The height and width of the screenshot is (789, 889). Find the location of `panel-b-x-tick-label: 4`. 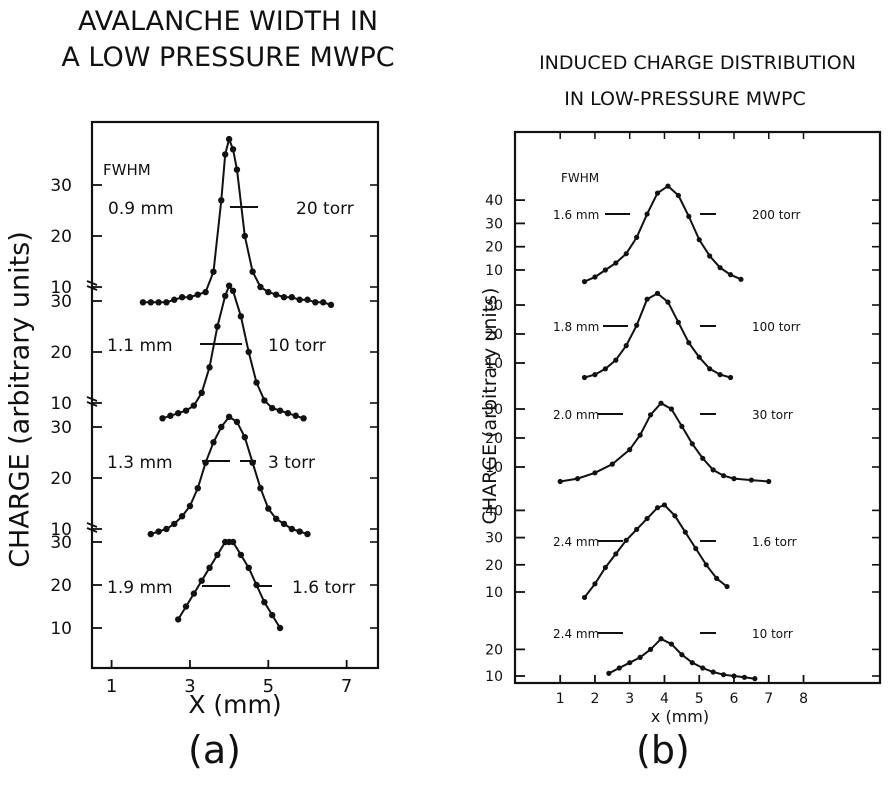

panel-b-x-tick-label: 4 is located at coordinates (664, 699).